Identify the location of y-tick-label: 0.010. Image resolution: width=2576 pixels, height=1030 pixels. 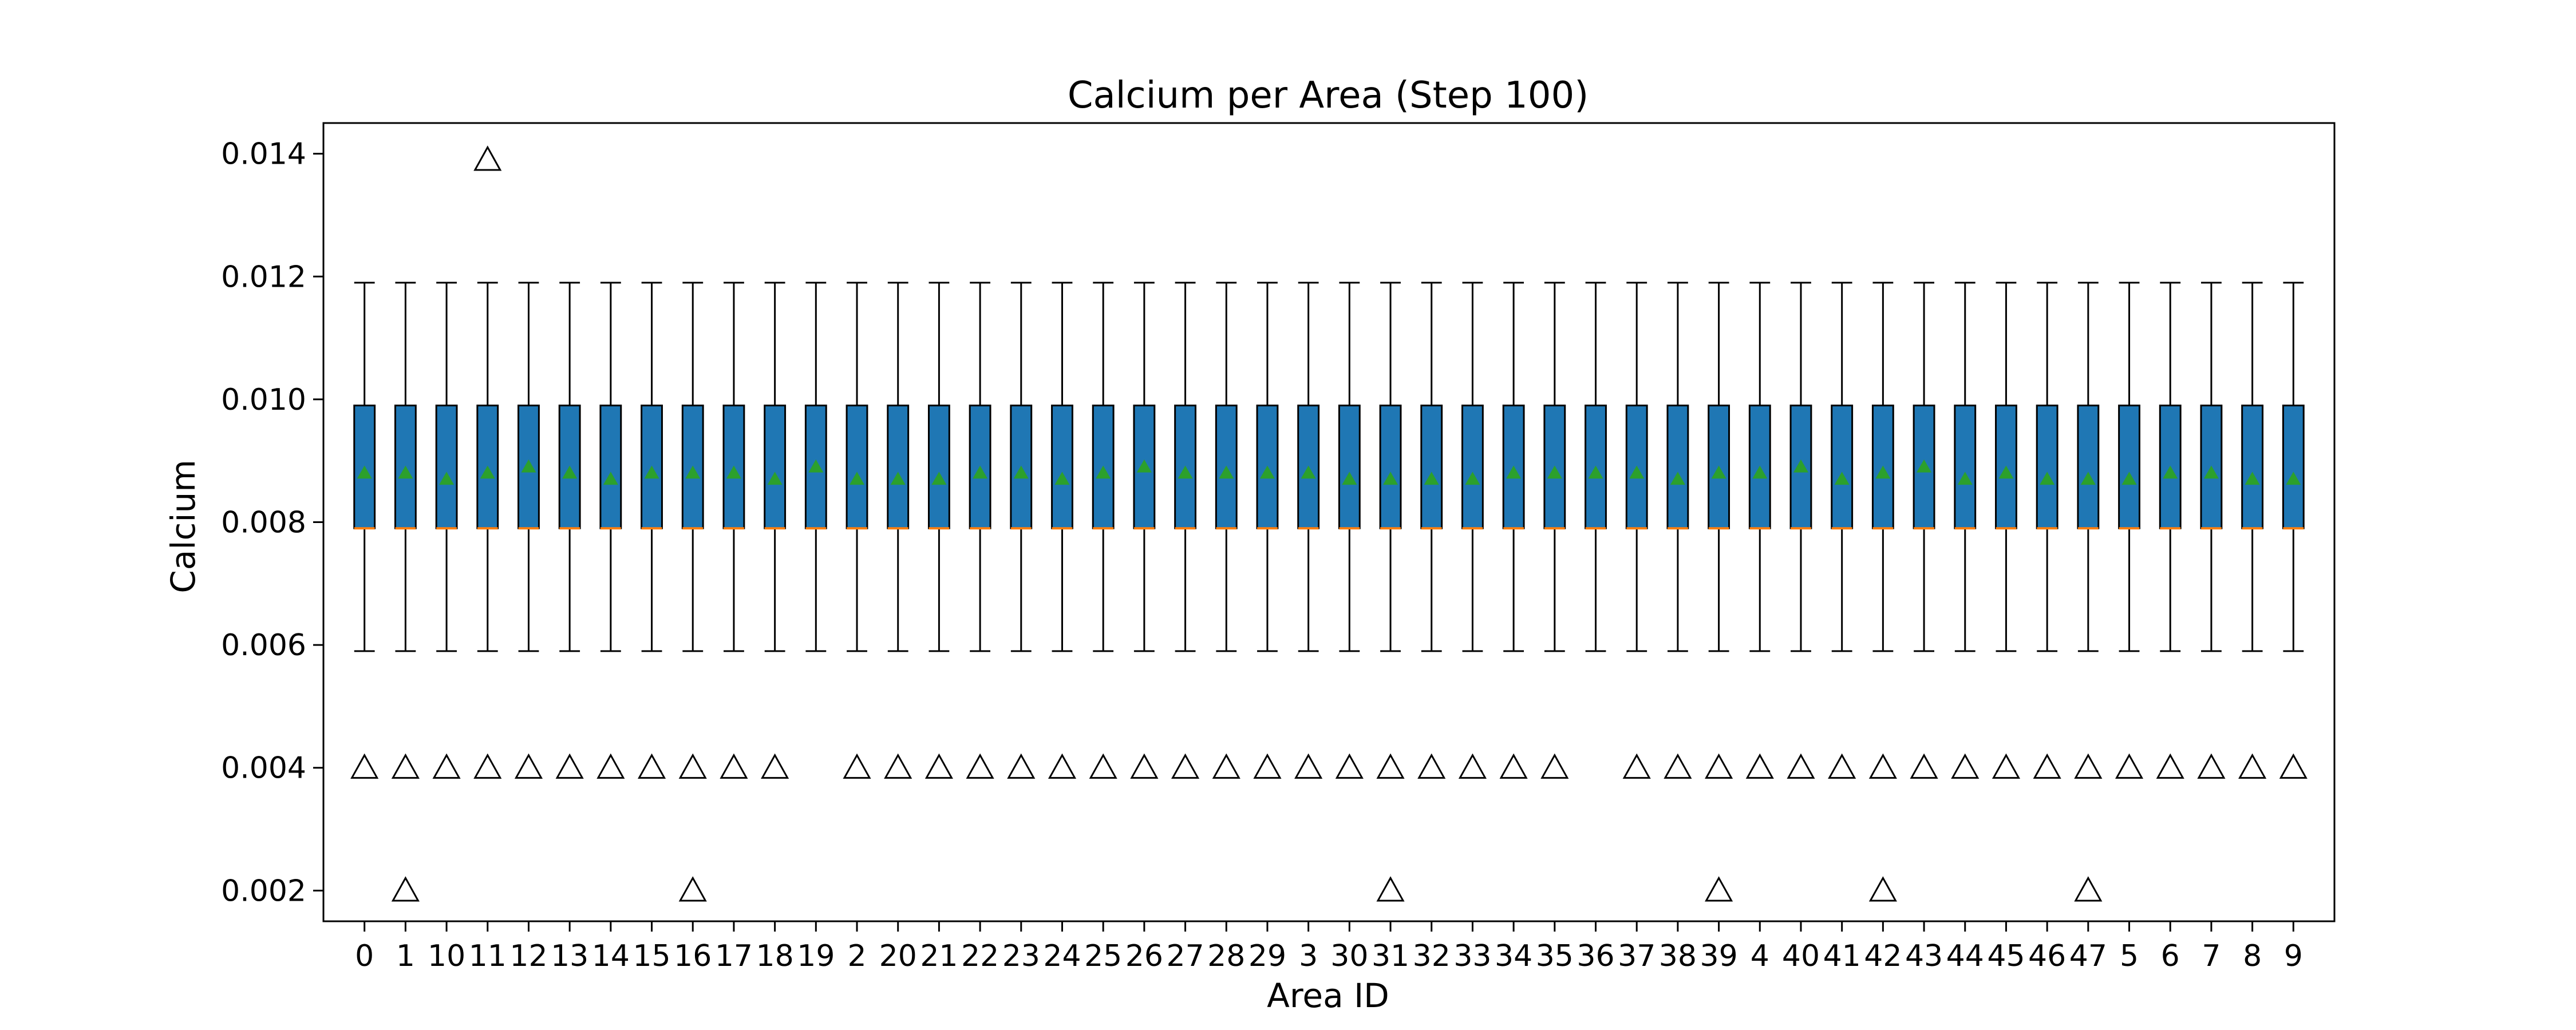
(263, 400).